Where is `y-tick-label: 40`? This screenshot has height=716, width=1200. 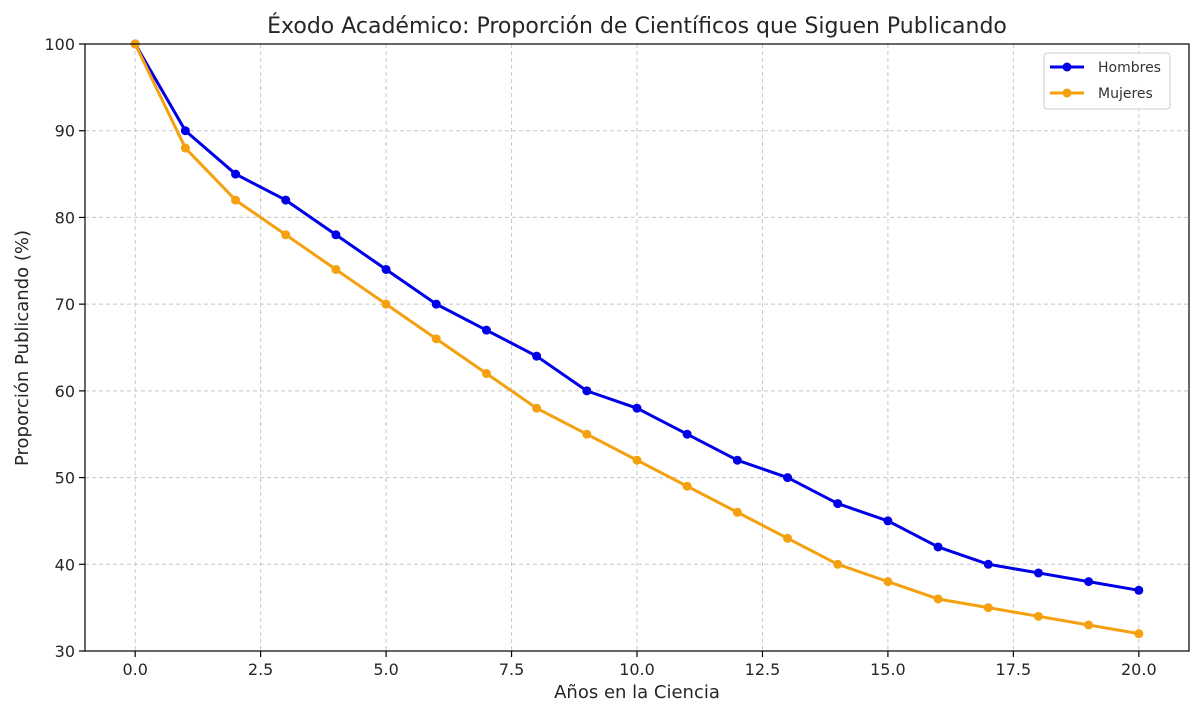
y-tick-label: 40 is located at coordinates (65, 564).